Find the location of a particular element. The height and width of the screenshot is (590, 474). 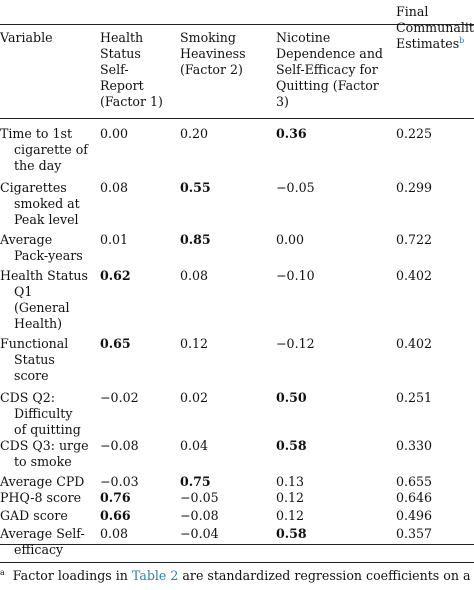

loading-f3: −0.12 is located at coordinates (295, 343).